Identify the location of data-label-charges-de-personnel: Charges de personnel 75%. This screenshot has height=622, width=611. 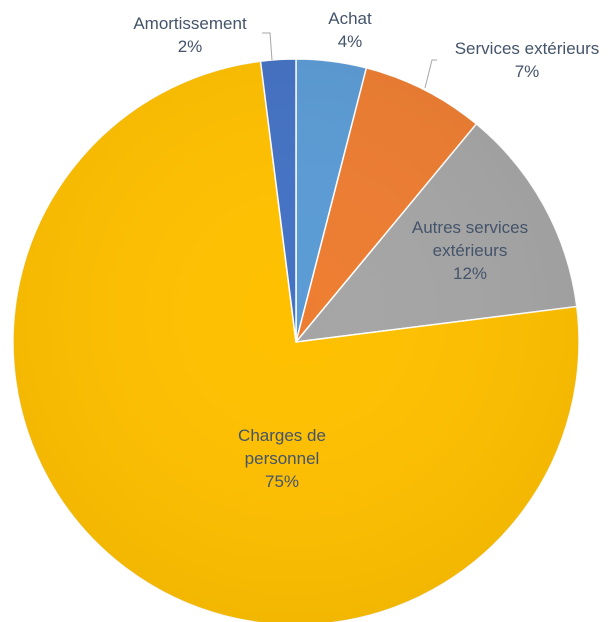
(282, 458).